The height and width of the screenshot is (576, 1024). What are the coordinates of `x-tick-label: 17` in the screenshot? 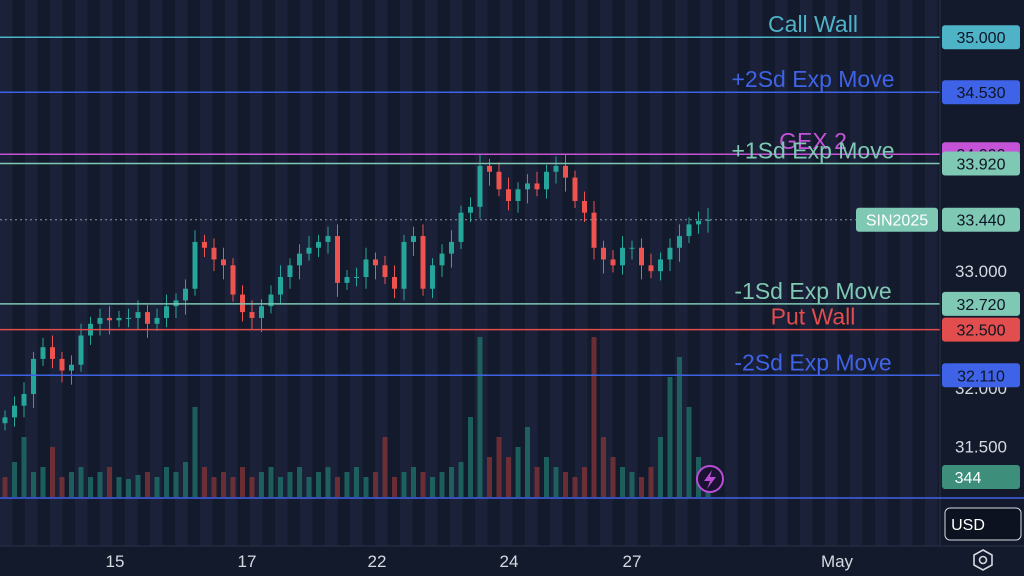 It's located at (247, 561).